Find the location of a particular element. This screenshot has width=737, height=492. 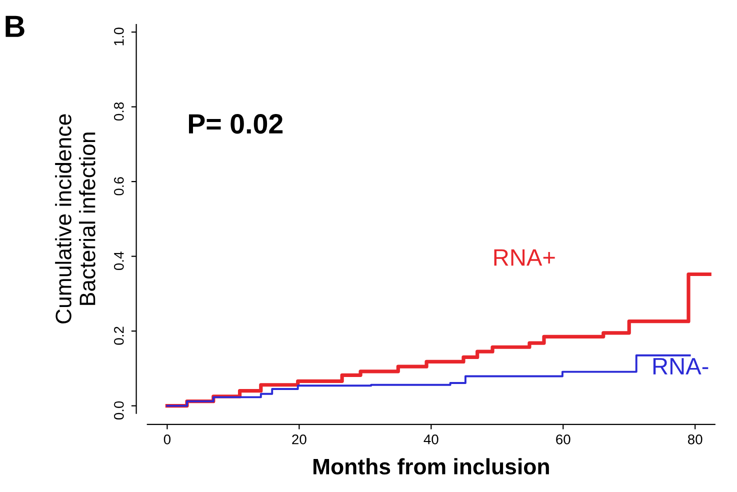

x-tick-label: 60 is located at coordinates (563, 439).